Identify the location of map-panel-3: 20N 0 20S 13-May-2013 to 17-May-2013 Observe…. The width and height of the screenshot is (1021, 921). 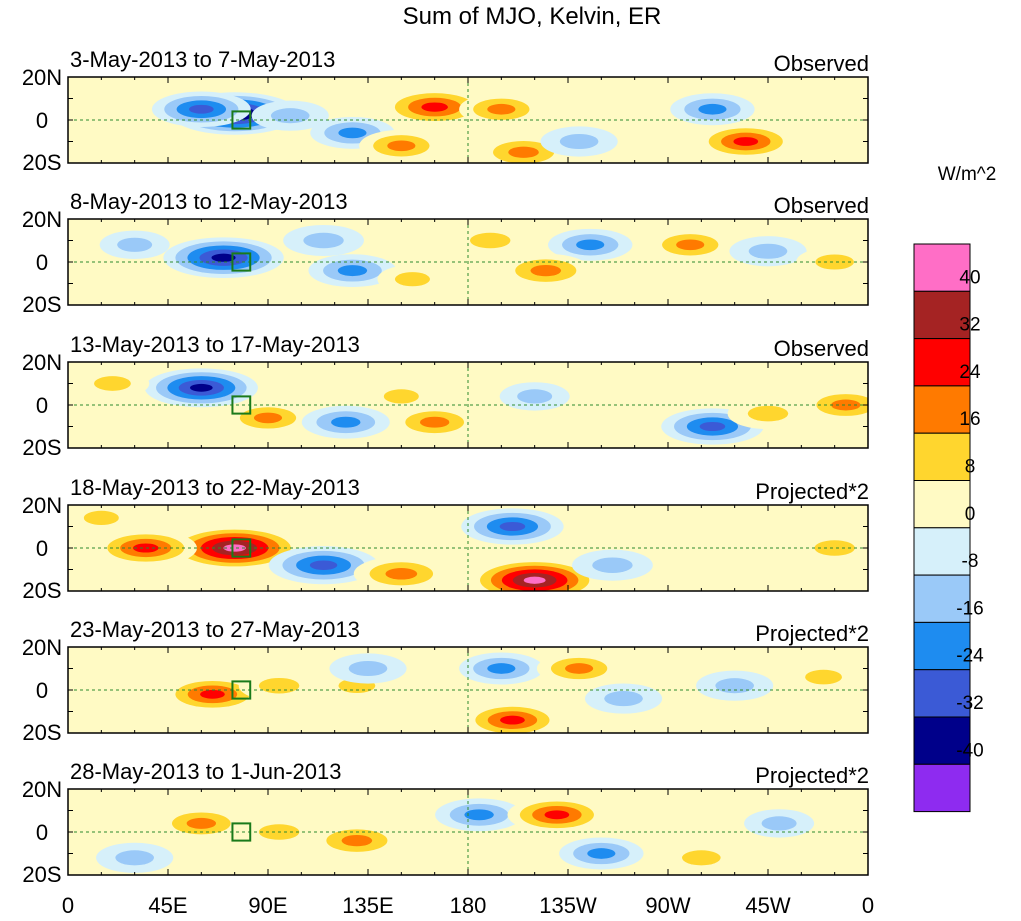
(445, 396).